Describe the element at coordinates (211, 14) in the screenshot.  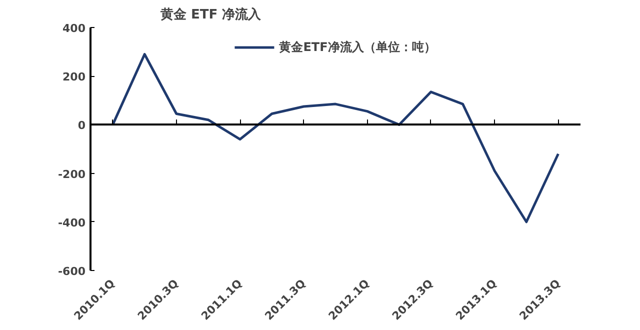
I see `chart-title: 黄金 ETF 净流入` at that location.